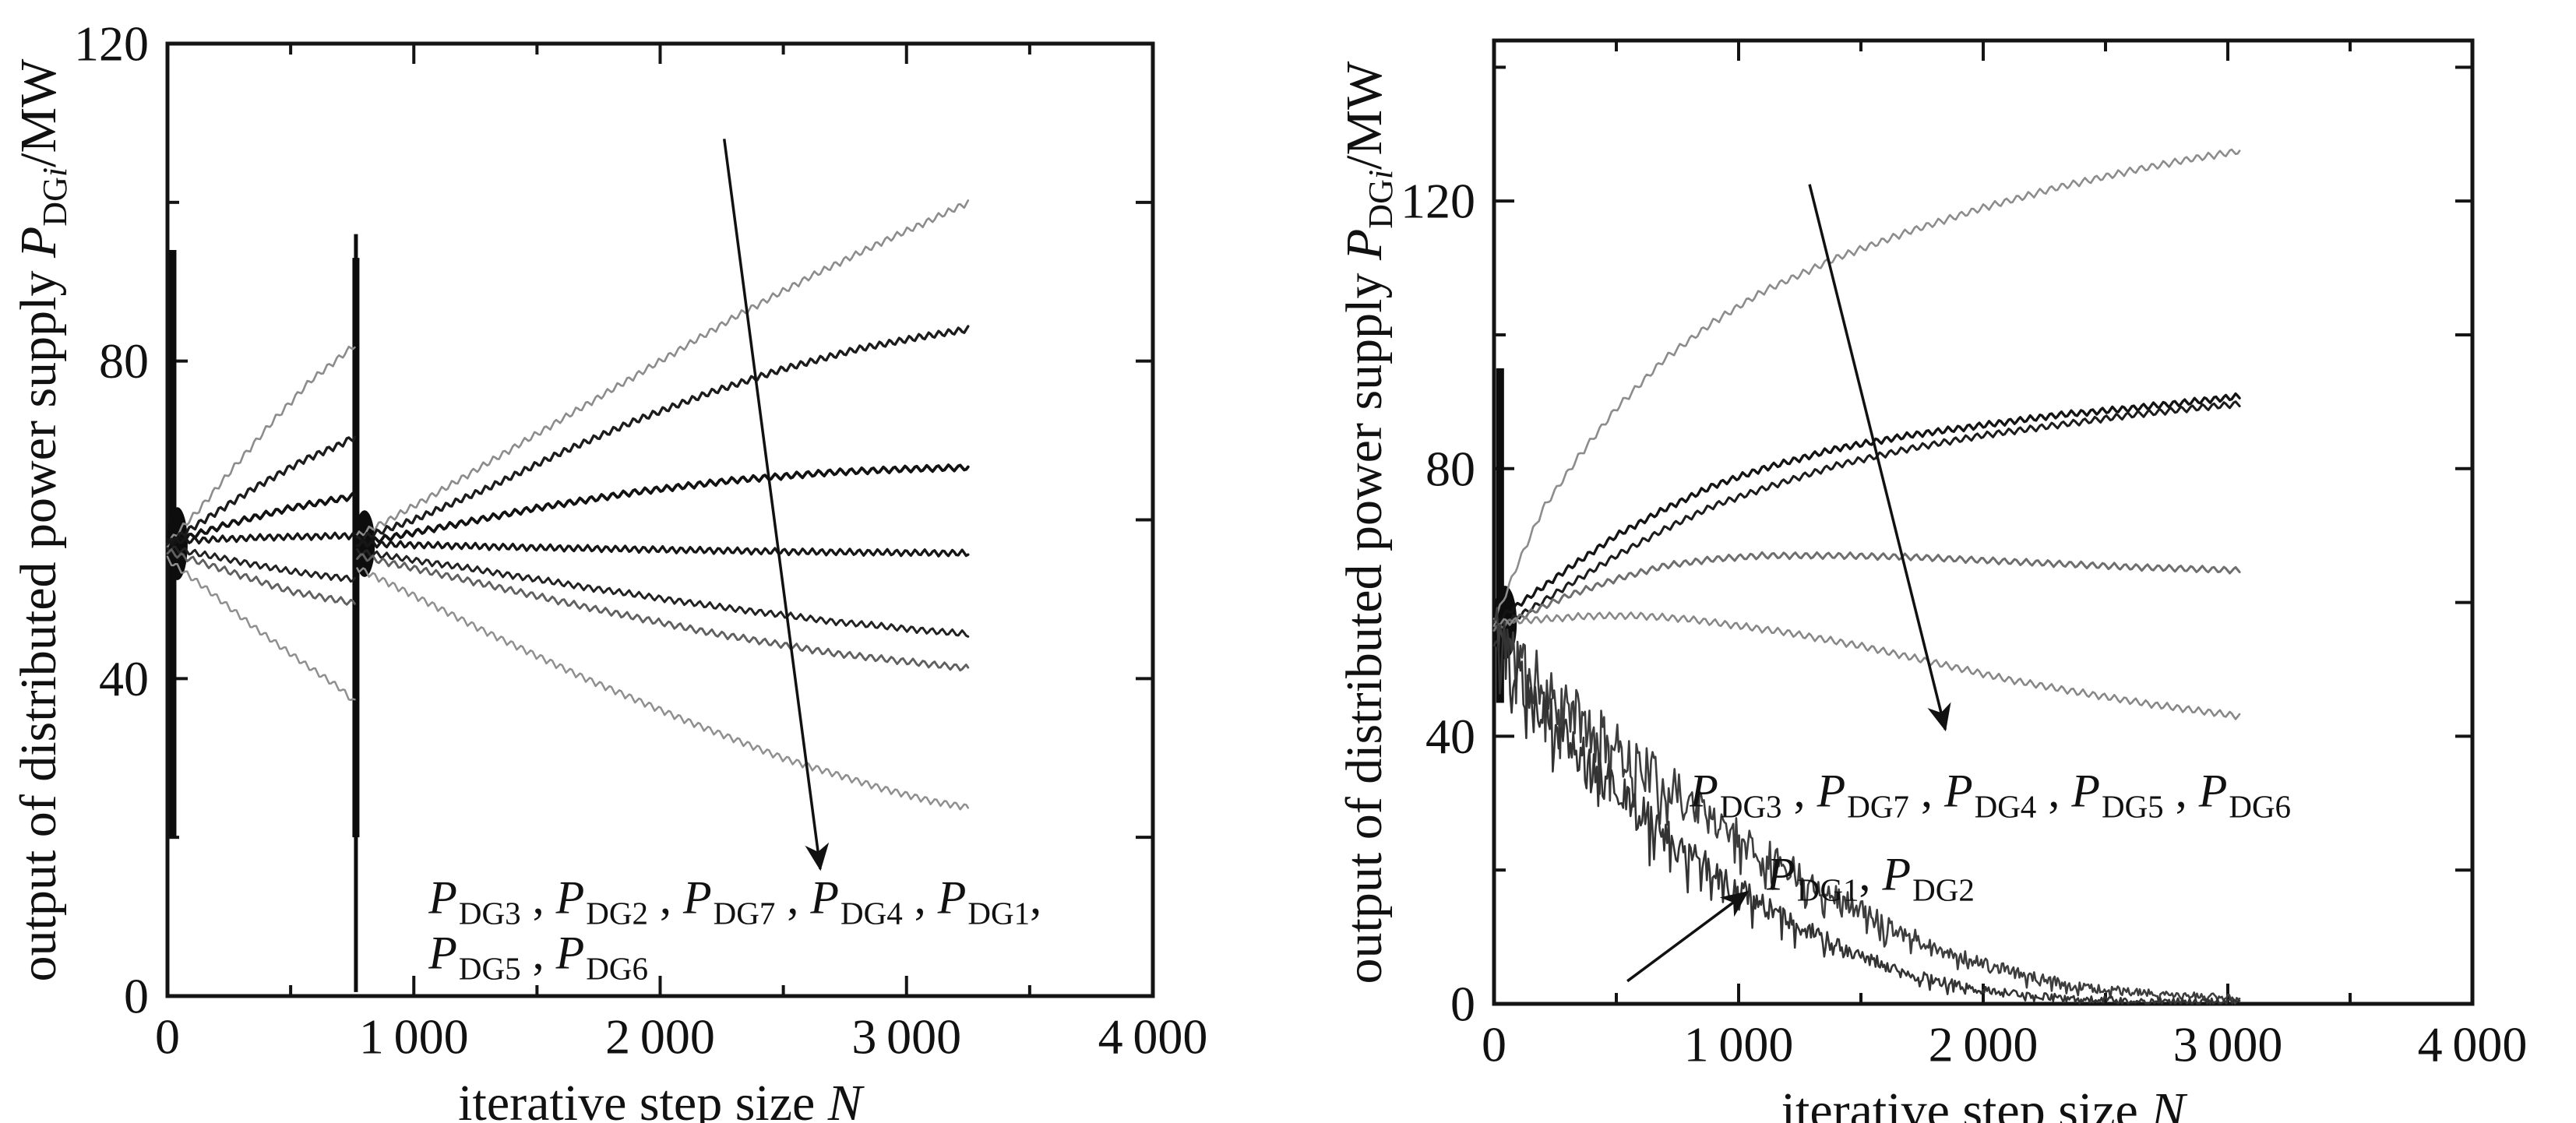 This screenshot has width=2576, height=1123. I want to click on curve-order-upper: PDG3 , PDG7 , PDG4 , PDG5 , PDG6, so click(1991, 795).